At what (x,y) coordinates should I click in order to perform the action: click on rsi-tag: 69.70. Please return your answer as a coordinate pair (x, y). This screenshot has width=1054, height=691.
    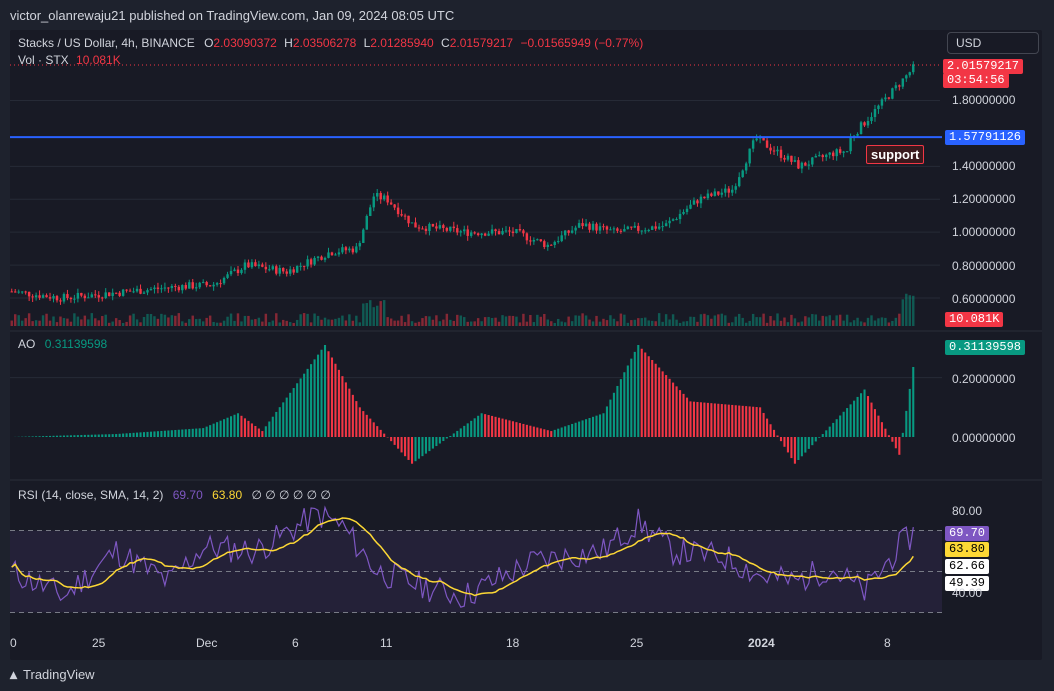
    Looking at the image, I should click on (967, 533).